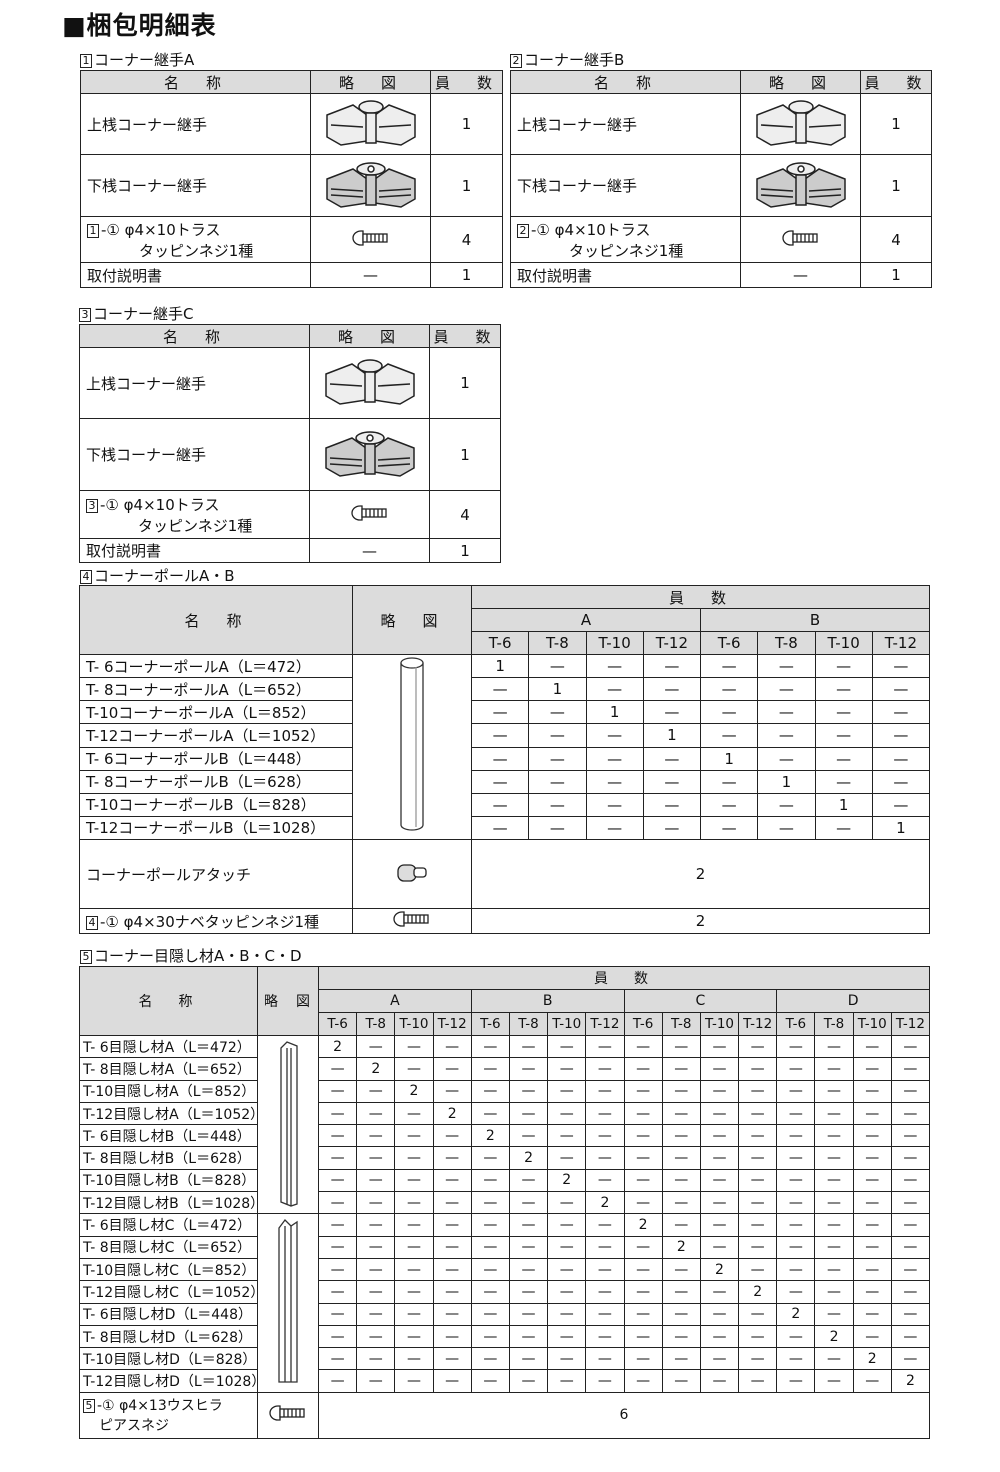 This screenshot has width=1000, height=1472. Describe the element at coordinates (146, 383) in the screenshot. I see `item-name: 上桟コーナー継手` at that location.